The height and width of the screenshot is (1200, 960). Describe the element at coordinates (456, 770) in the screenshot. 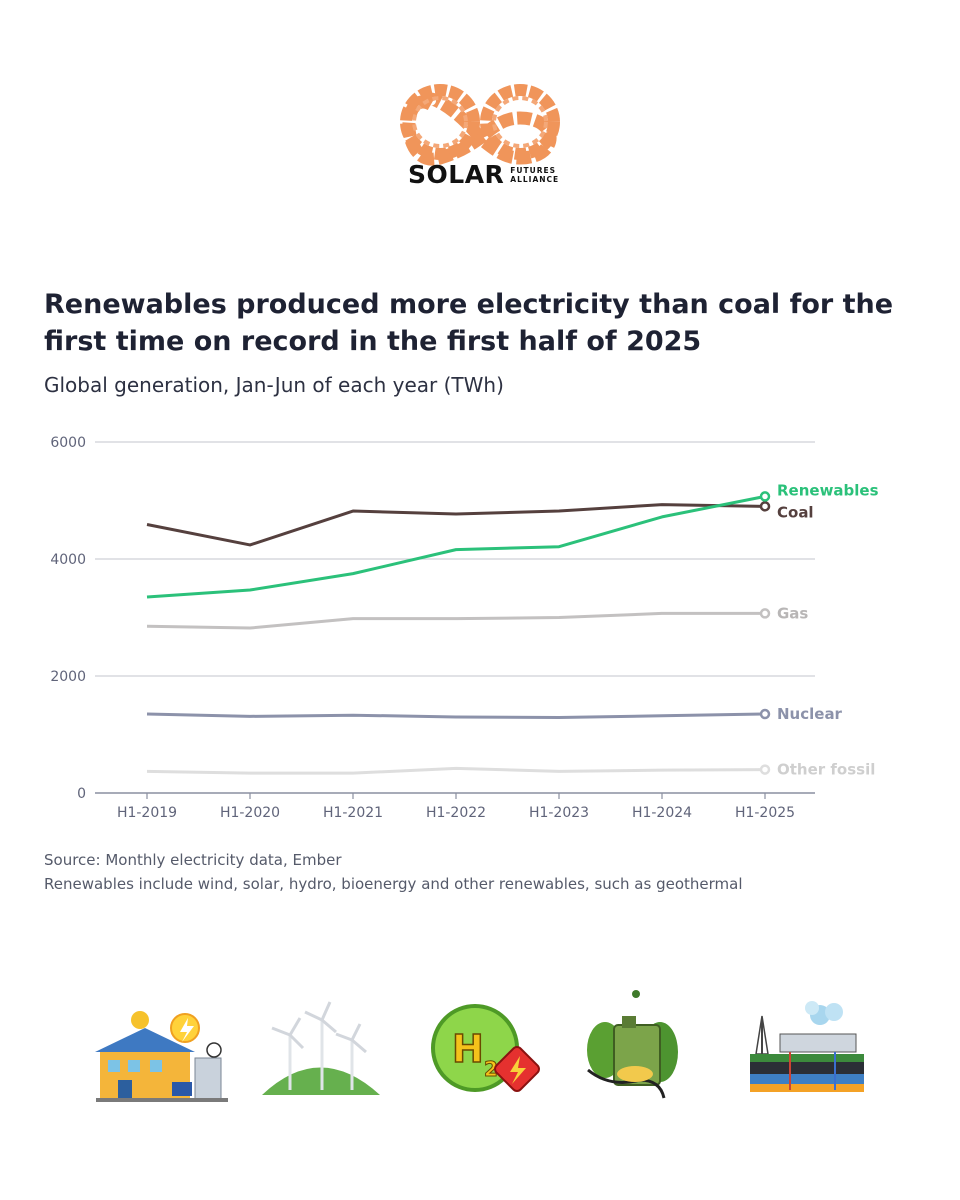

I see `series-line-other-fossil` at that location.